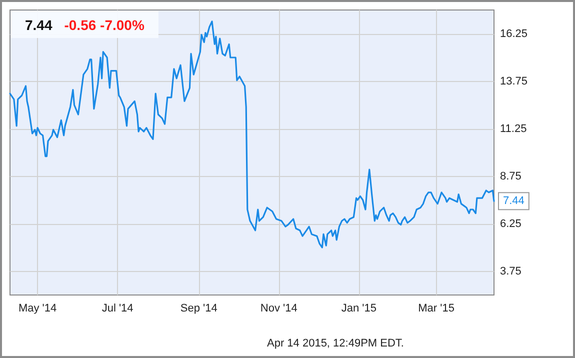 The height and width of the screenshot is (358, 575). Describe the element at coordinates (104, 25) in the screenshot. I see `text: -0.56 -7.00%` at that location.